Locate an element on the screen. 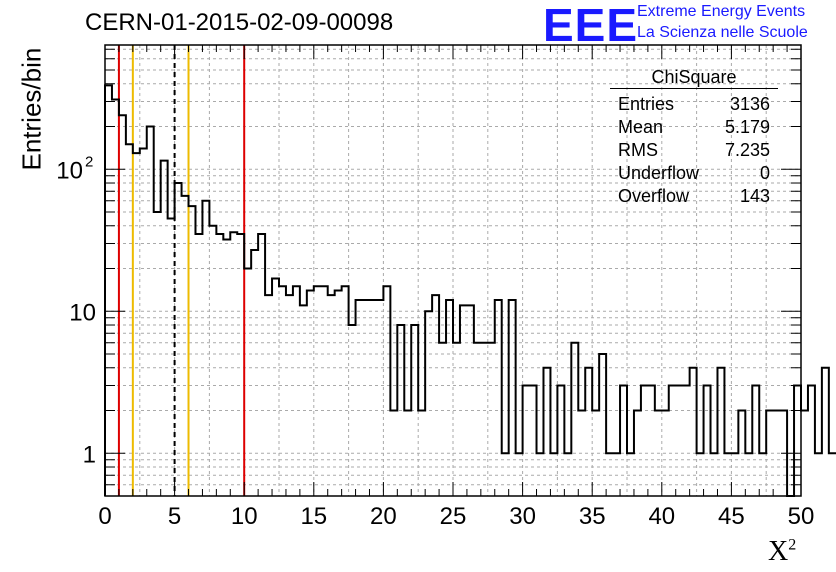 The width and height of the screenshot is (836, 572). y-tick-label: 1 is located at coordinates (89, 454).